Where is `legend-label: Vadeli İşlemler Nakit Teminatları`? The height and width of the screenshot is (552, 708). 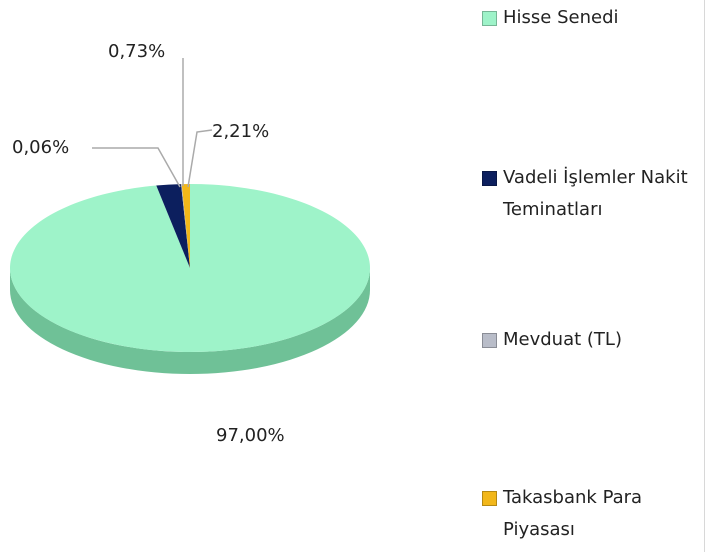
legend-label: Vadeli İşlemler Nakit Teminatları is located at coordinates (595, 193).